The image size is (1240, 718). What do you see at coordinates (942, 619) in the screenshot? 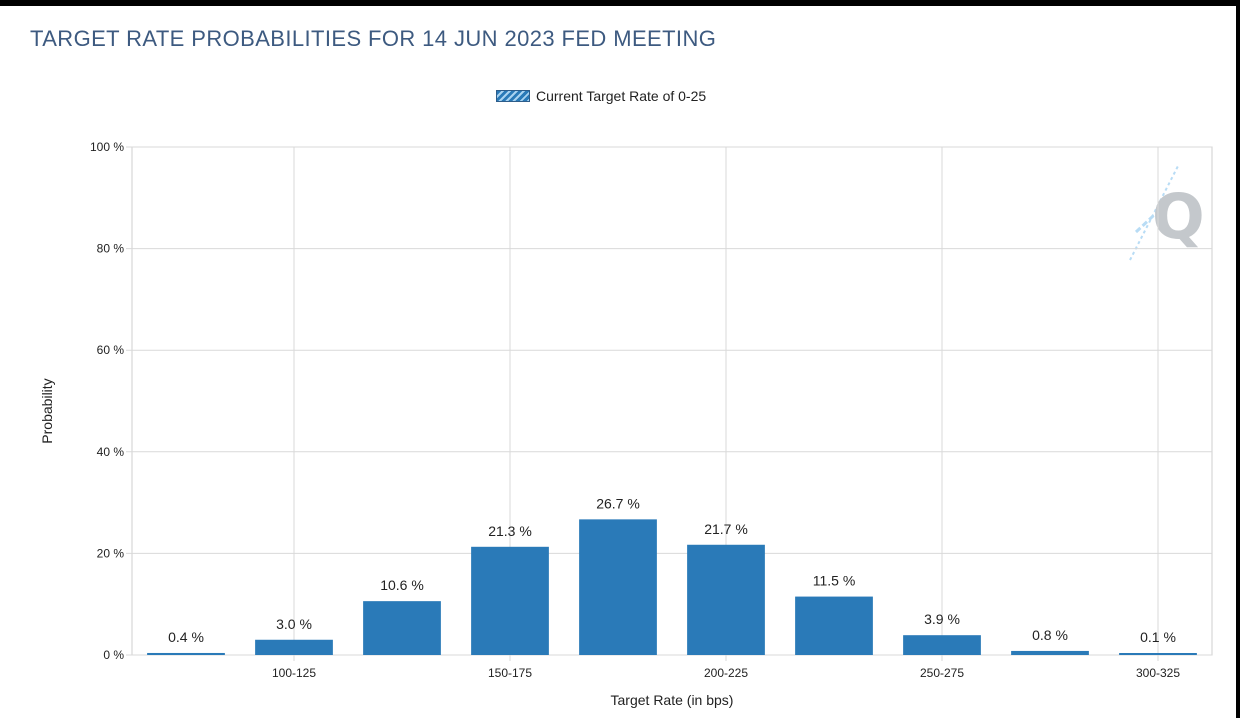
I see `bar-value-label: 3.9 %` at bounding box center [942, 619].